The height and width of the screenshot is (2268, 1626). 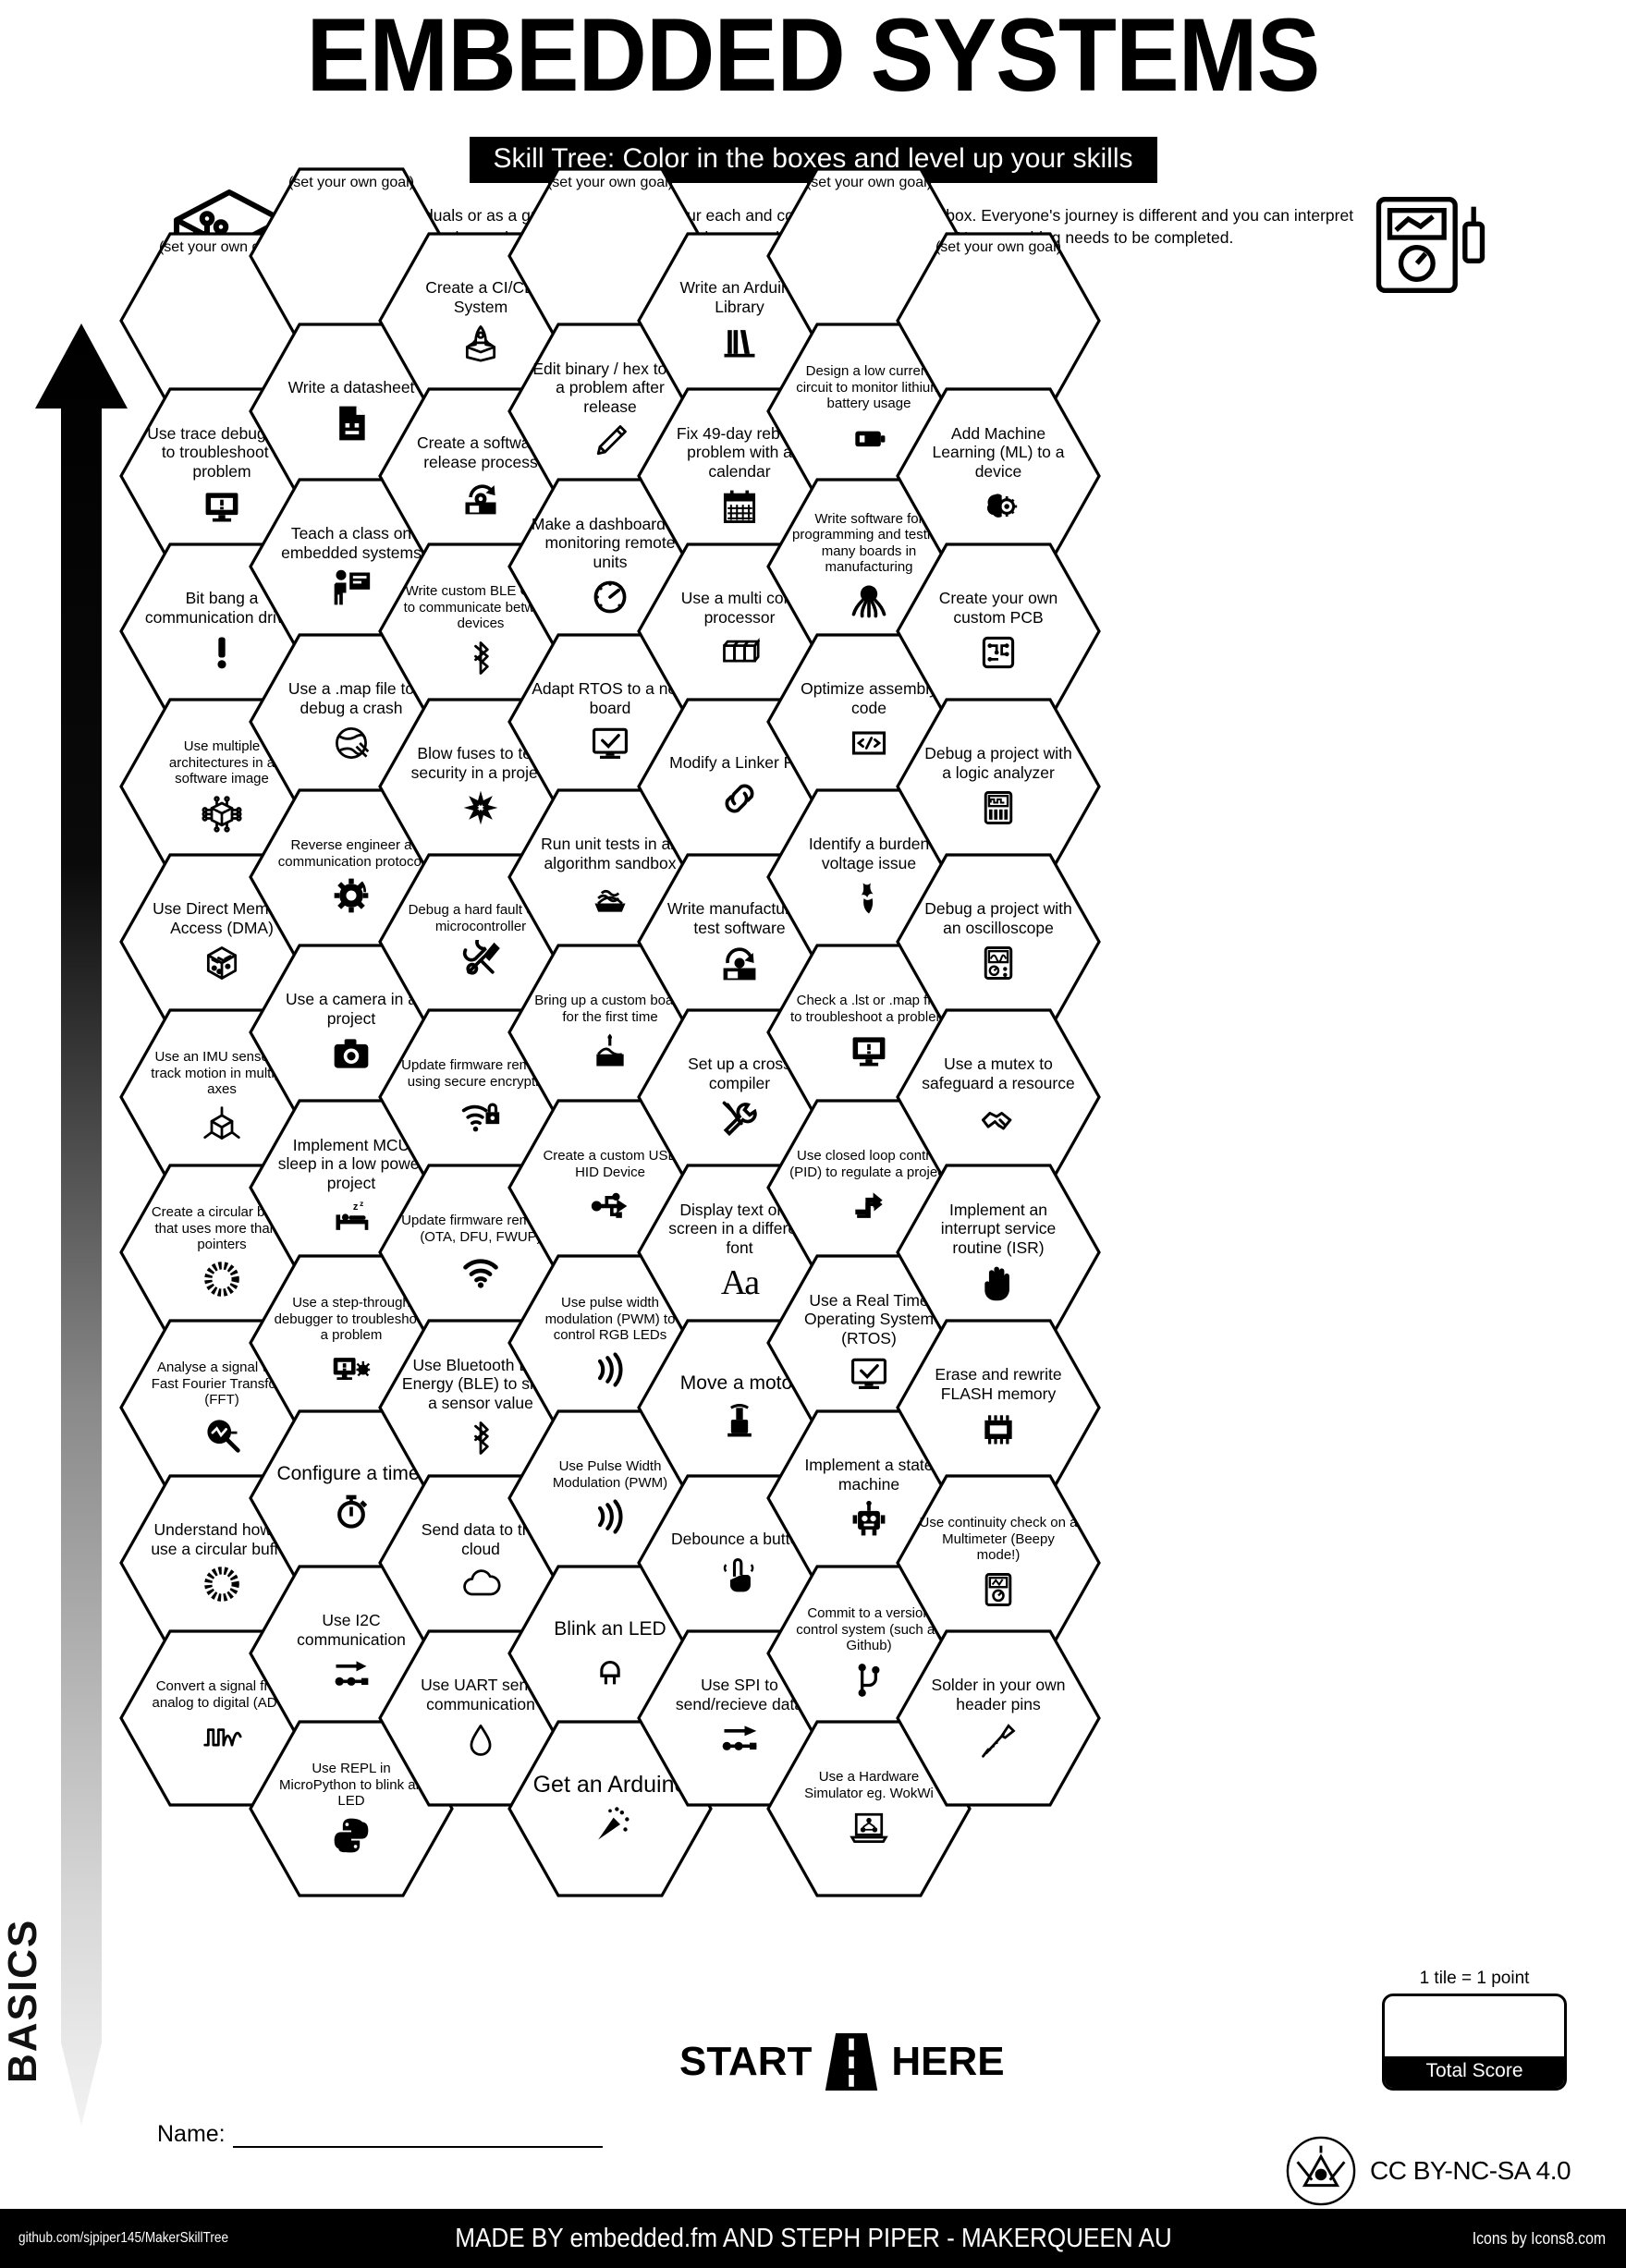 What do you see at coordinates (351, 542) in the screenshot?
I see `skill-hex-label: Teach a class on embedded systems` at bounding box center [351, 542].